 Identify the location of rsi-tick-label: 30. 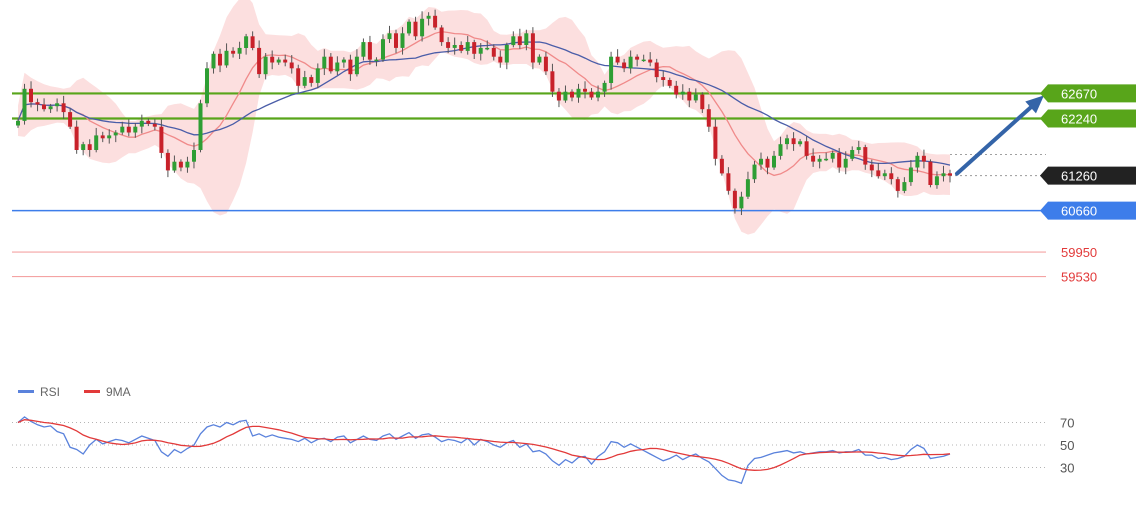
(1067, 468).